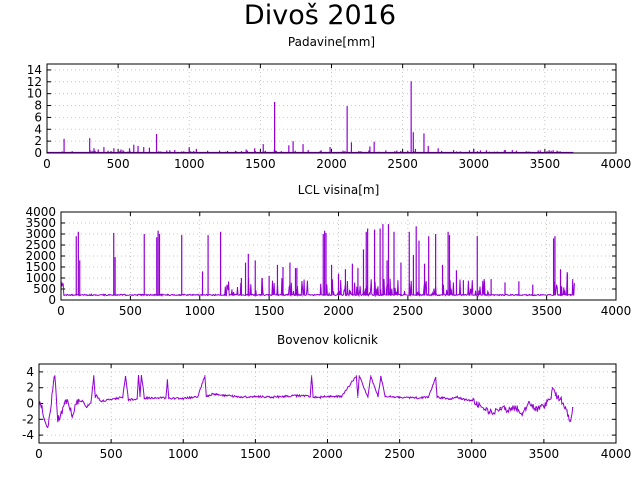 This screenshot has width=640, height=480. I want to click on x-tick-label: 1000, so click(199, 311).